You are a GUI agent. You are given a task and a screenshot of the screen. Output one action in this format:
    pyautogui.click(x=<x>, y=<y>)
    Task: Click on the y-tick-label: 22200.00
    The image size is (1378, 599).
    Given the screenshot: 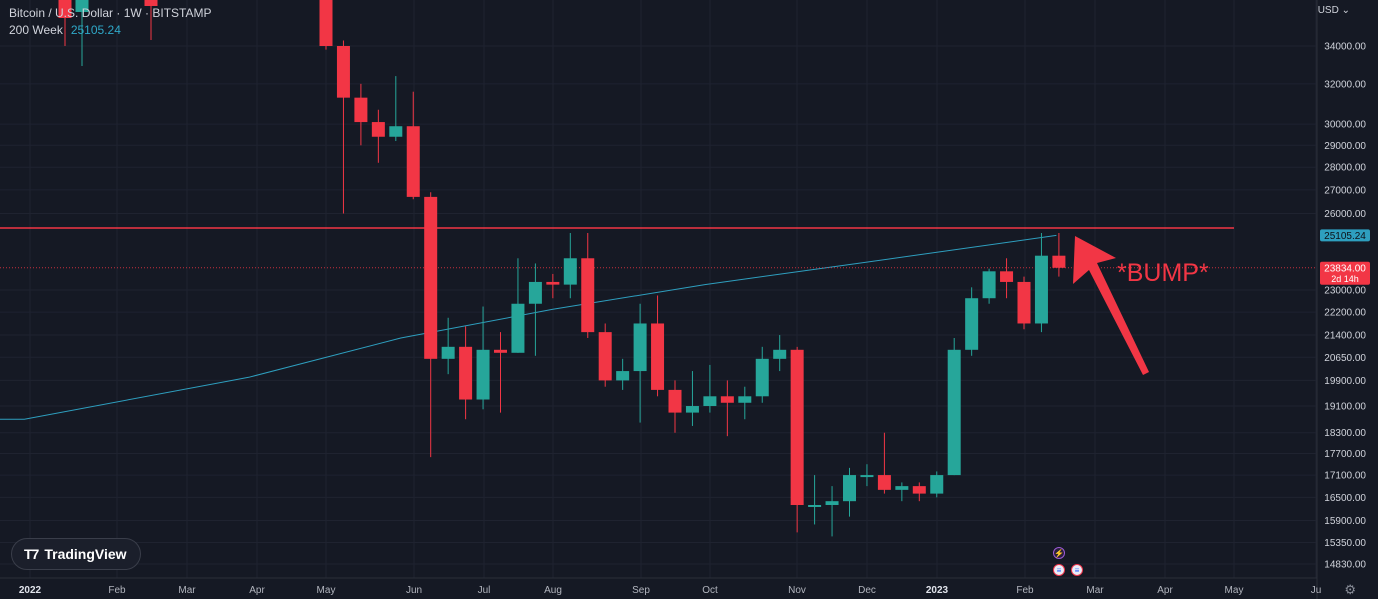 What is the action you would take?
    pyautogui.click(x=1345, y=313)
    